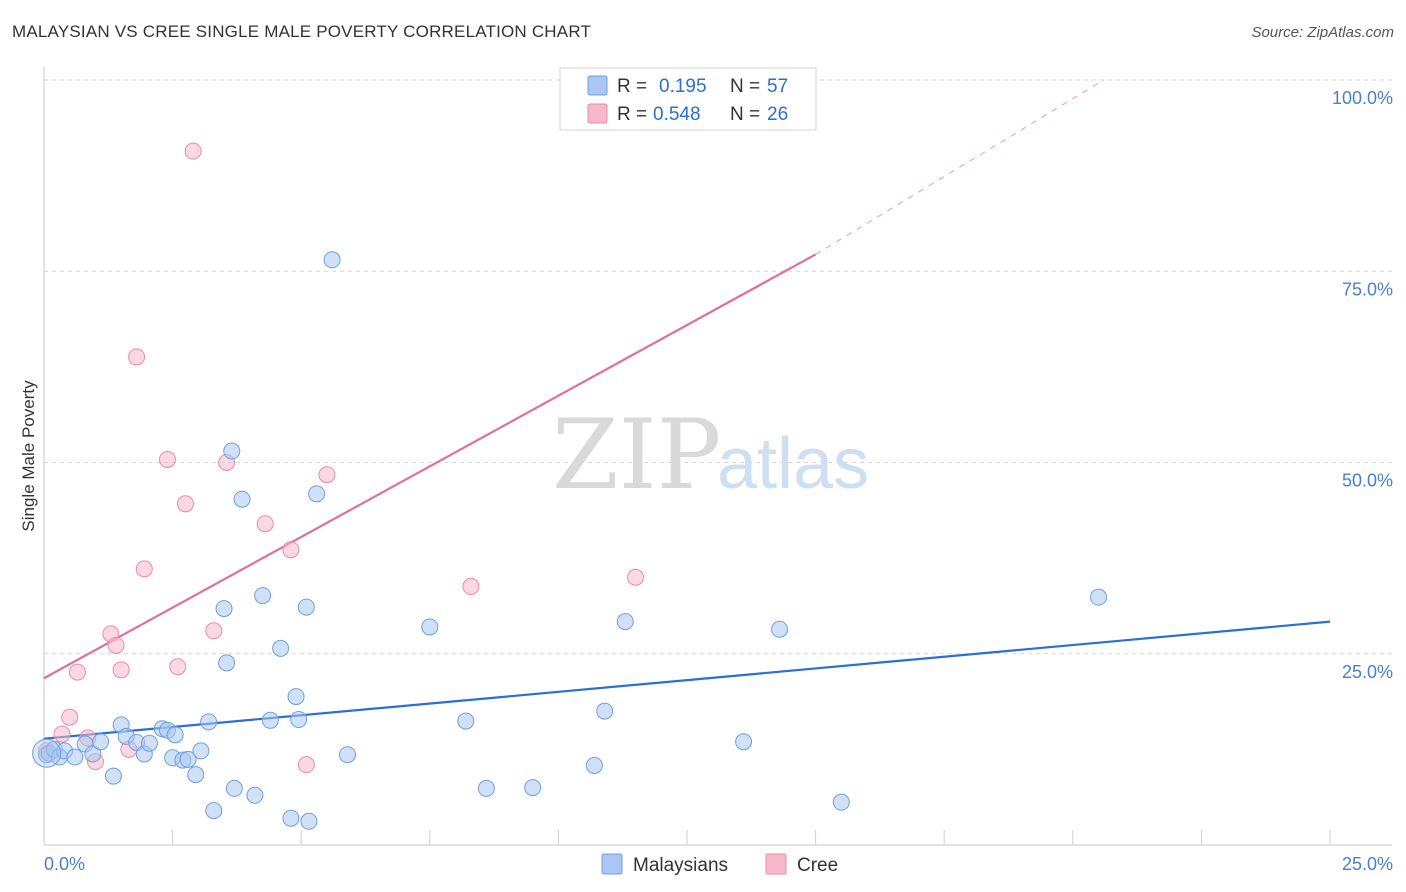 The width and height of the screenshot is (1406, 892). Describe the element at coordinates (1367, 672) in the screenshot. I see `y-tick-label: 25.0%` at that location.